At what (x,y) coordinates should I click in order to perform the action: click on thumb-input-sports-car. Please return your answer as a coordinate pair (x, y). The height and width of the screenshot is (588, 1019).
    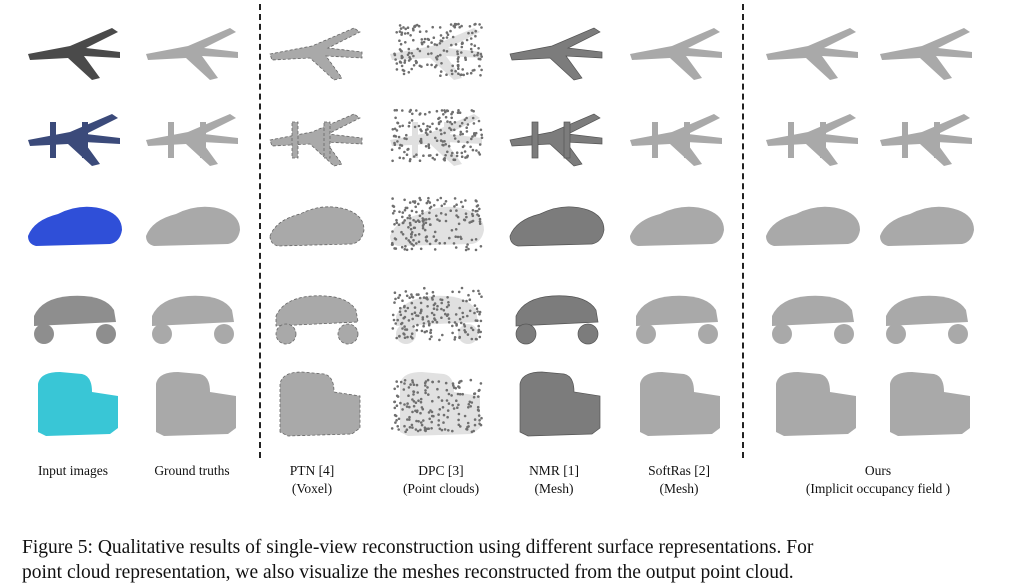
    Looking at the image, I should click on (74, 221).